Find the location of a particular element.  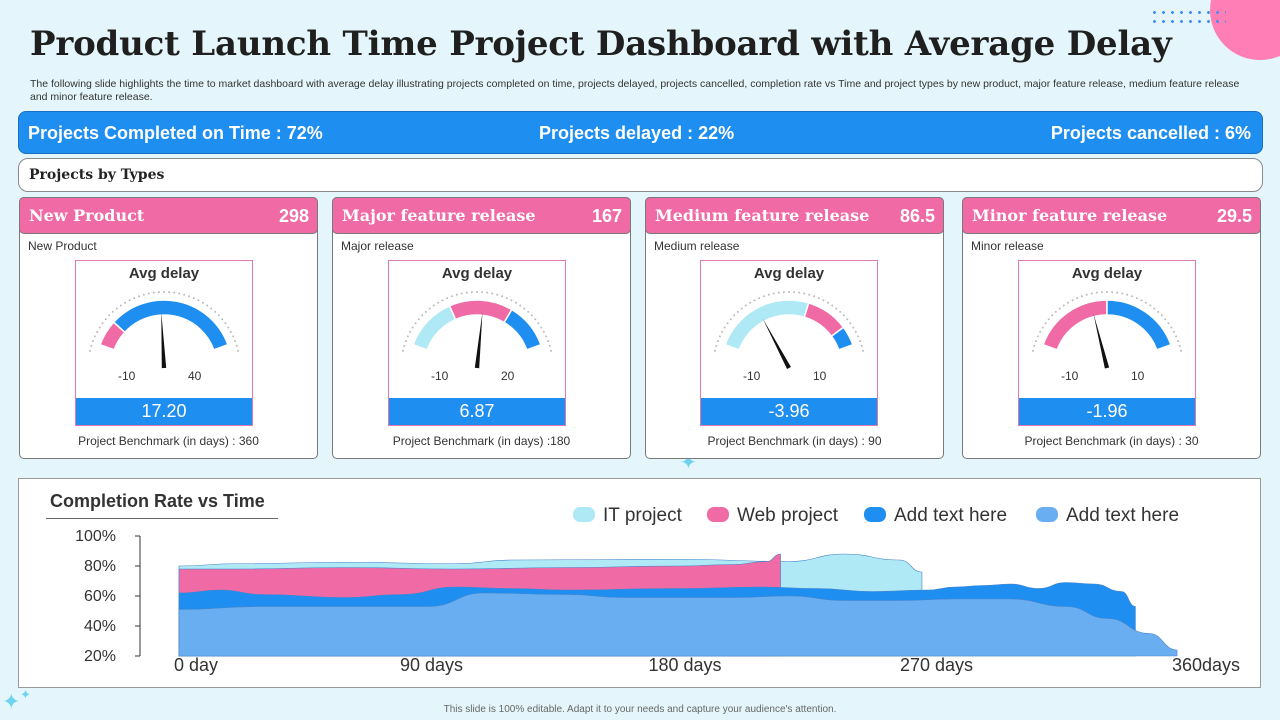

gauge-title: Avg delay is located at coordinates (1107, 273).